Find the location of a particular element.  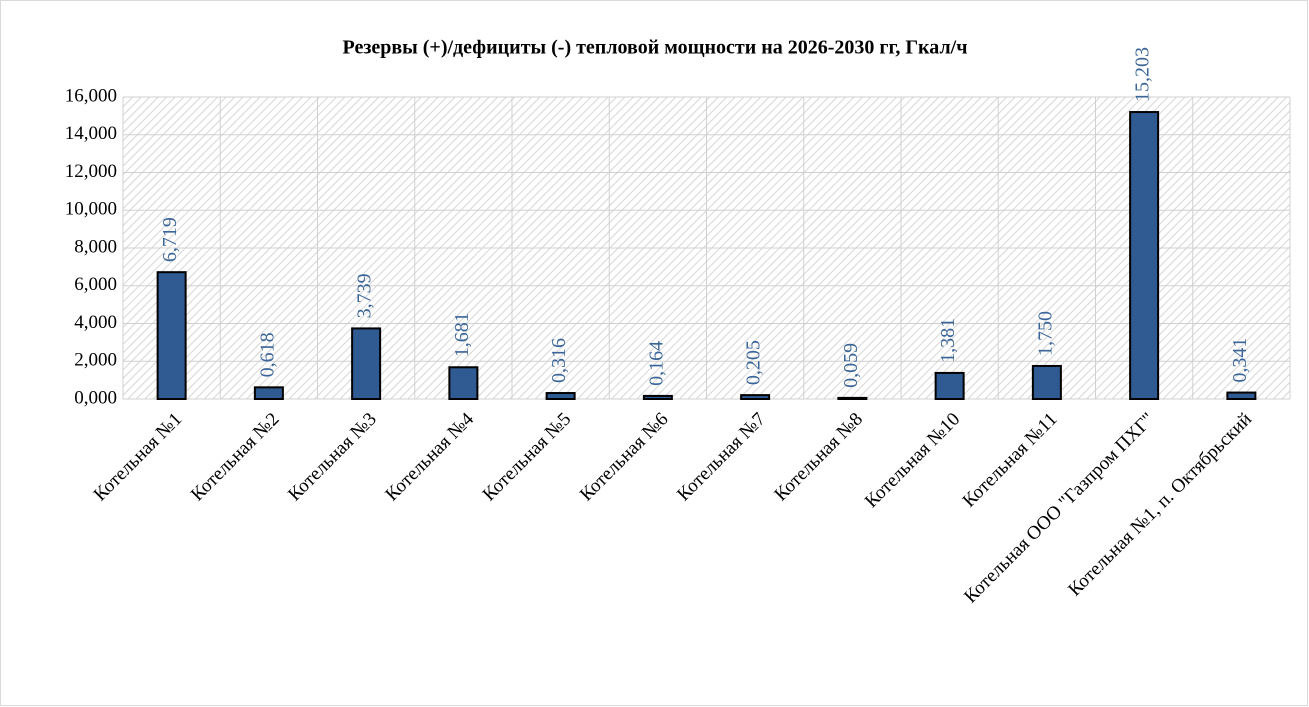

value-label: 3,739 is located at coordinates (365, 295).